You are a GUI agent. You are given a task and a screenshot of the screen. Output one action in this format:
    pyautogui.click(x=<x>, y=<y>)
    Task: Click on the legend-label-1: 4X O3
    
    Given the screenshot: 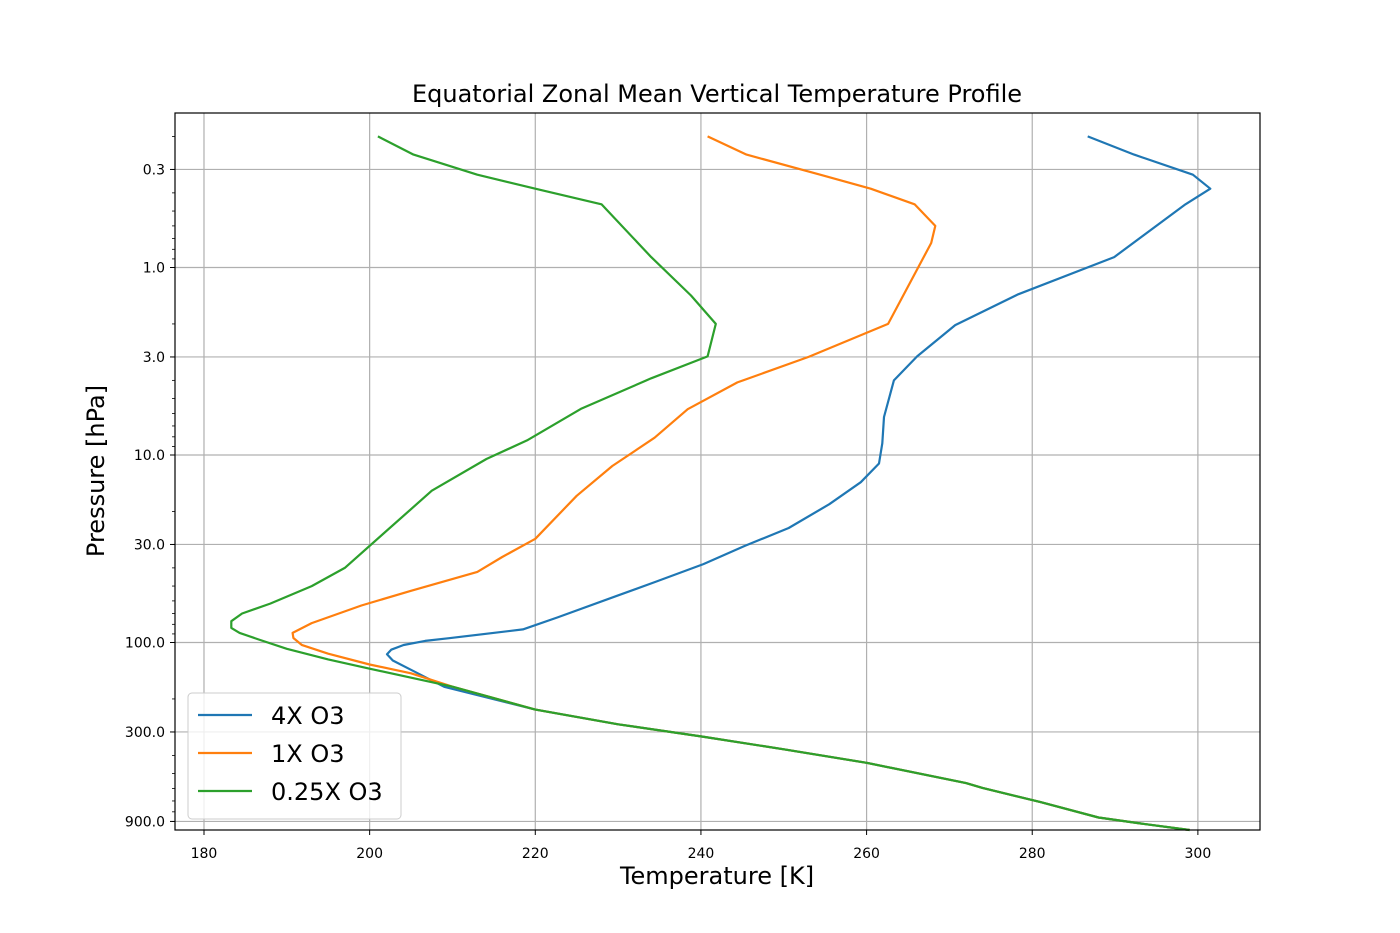 What is the action you would take?
    pyautogui.click(x=308, y=716)
    